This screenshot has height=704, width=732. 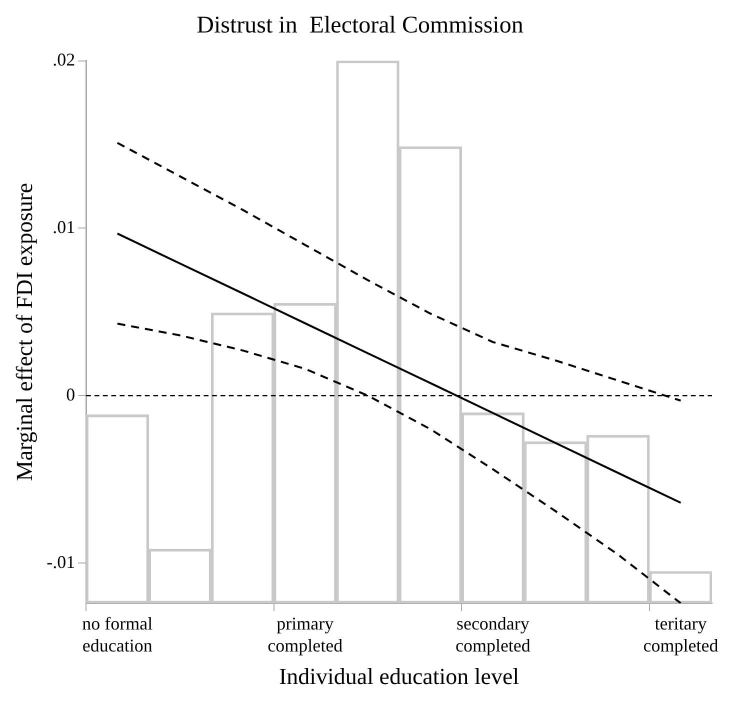 What do you see at coordinates (680, 635) in the screenshot?
I see `x-tick-label: teritary completed` at bounding box center [680, 635].